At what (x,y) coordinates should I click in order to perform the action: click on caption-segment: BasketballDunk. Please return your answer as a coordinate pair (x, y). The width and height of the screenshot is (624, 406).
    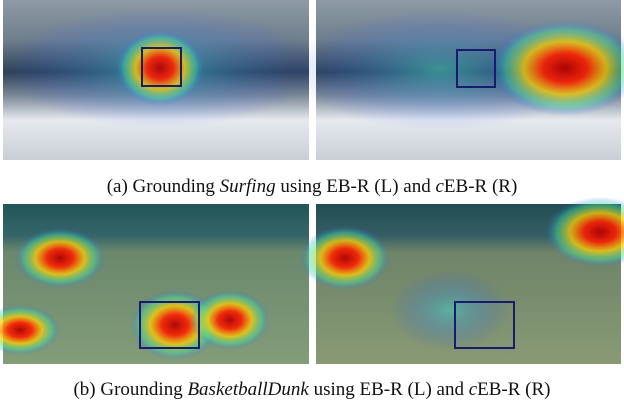
    Looking at the image, I should click on (248, 389).